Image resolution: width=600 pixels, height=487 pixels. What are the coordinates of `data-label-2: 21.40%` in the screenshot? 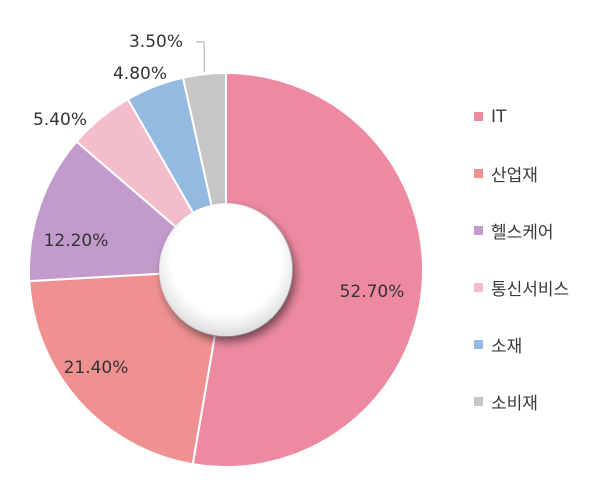 It's located at (96, 368).